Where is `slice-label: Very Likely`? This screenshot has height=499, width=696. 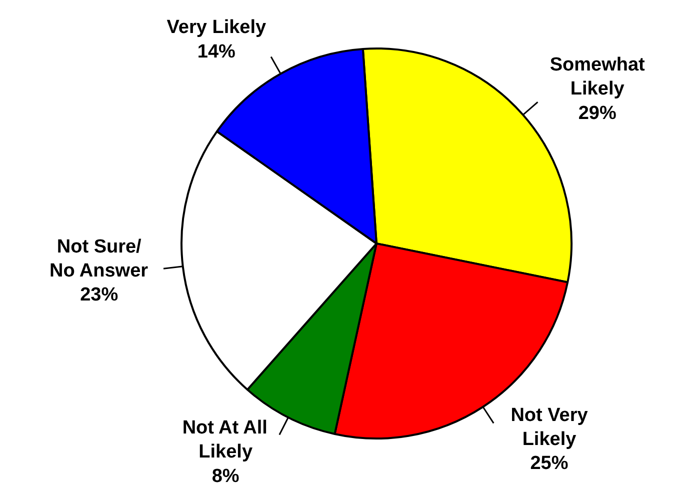 slice-label: Very Likely is located at coordinates (216, 27).